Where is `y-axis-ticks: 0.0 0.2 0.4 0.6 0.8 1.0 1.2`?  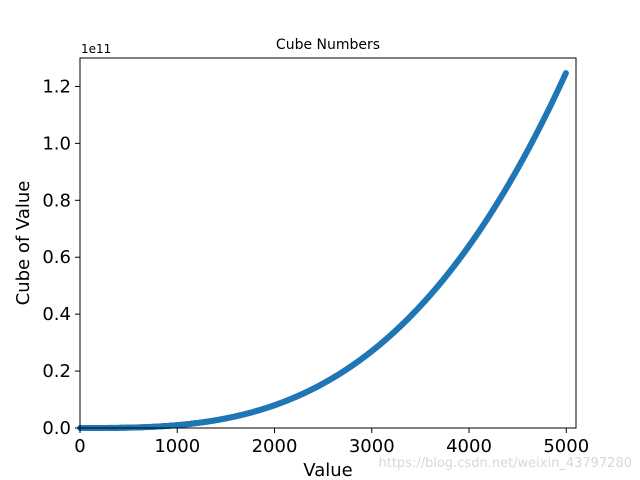
y-axis-ticks: 0.0 0.2 0.4 0.6 0.8 1.0 1.2 is located at coordinates (61, 257).